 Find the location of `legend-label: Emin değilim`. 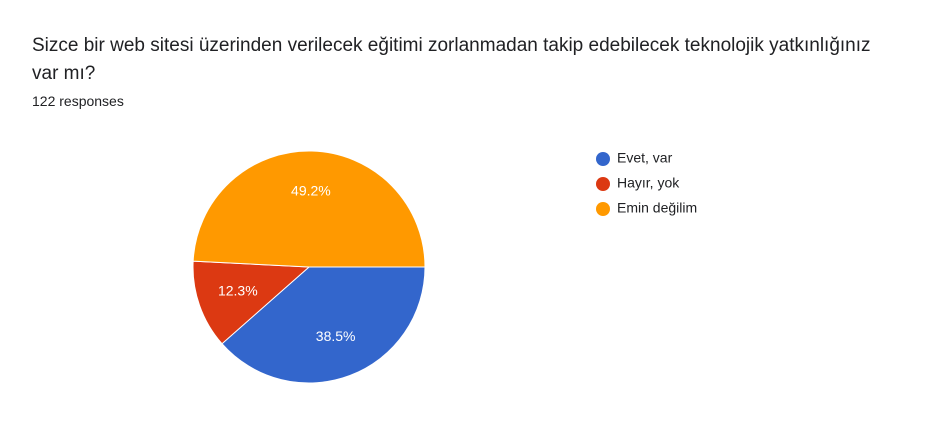

legend-label: Emin değilim is located at coordinates (657, 208).